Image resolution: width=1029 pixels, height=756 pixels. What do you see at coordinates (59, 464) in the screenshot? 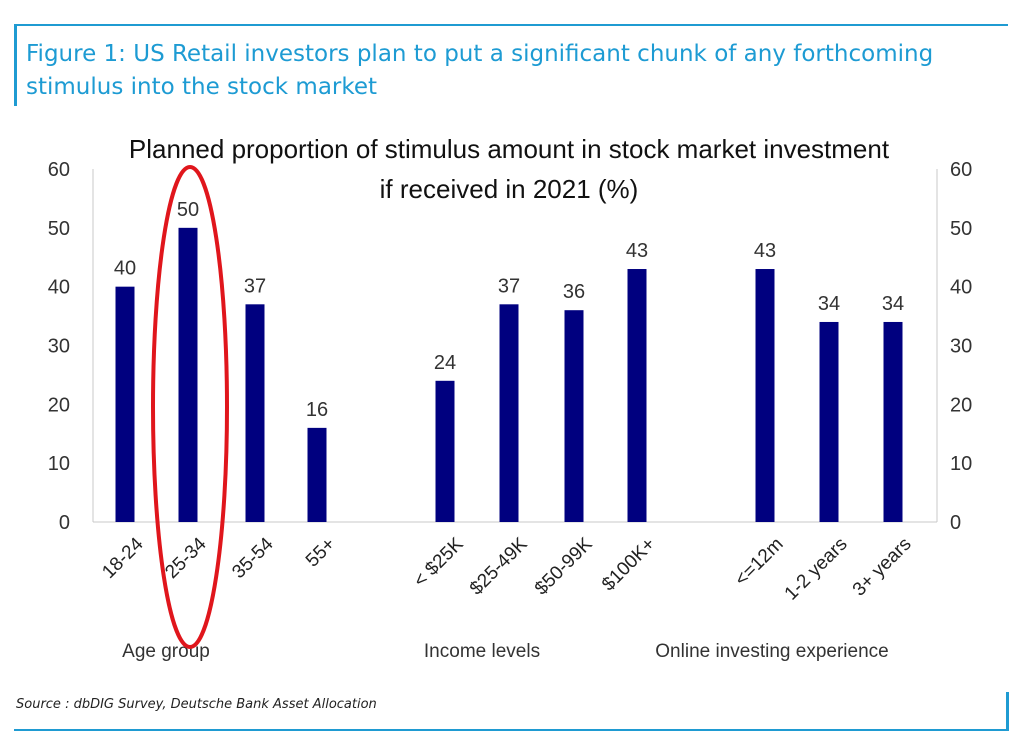
I see `y-tick-label-left: 10` at bounding box center [59, 464].